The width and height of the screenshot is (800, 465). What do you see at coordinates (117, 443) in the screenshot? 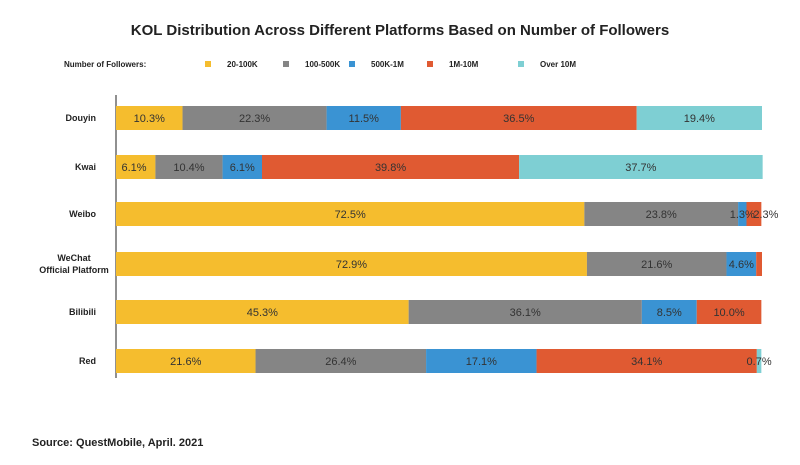
I see `source-note: Source: QuestMobile, April. 2021` at bounding box center [117, 443].